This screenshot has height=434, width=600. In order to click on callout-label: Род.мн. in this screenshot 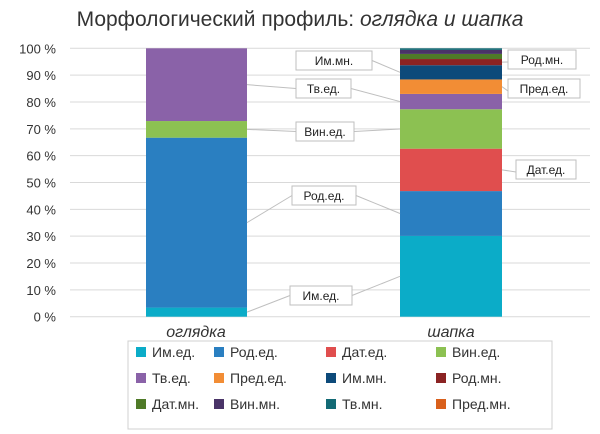, I will do `click(542, 60)`.